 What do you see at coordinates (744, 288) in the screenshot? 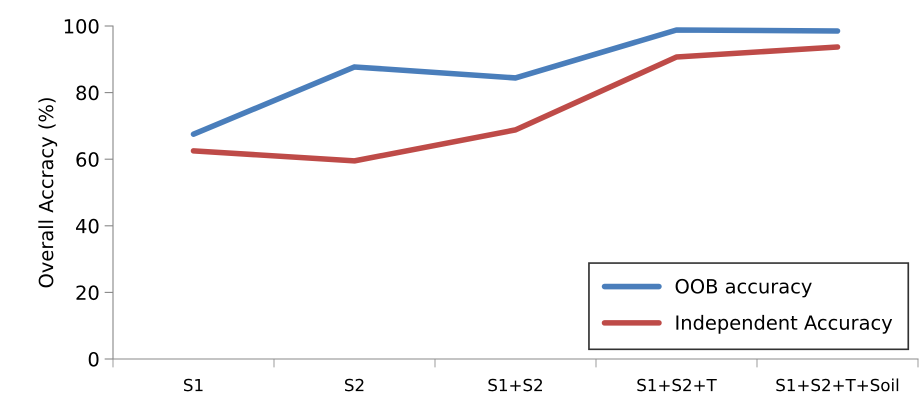
I see `legend-label: OOB accuracy` at bounding box center [744, 288].